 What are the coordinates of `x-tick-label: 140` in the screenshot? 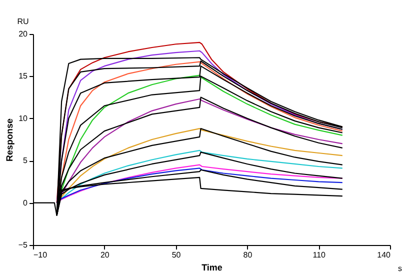 It's located at (384, 255).